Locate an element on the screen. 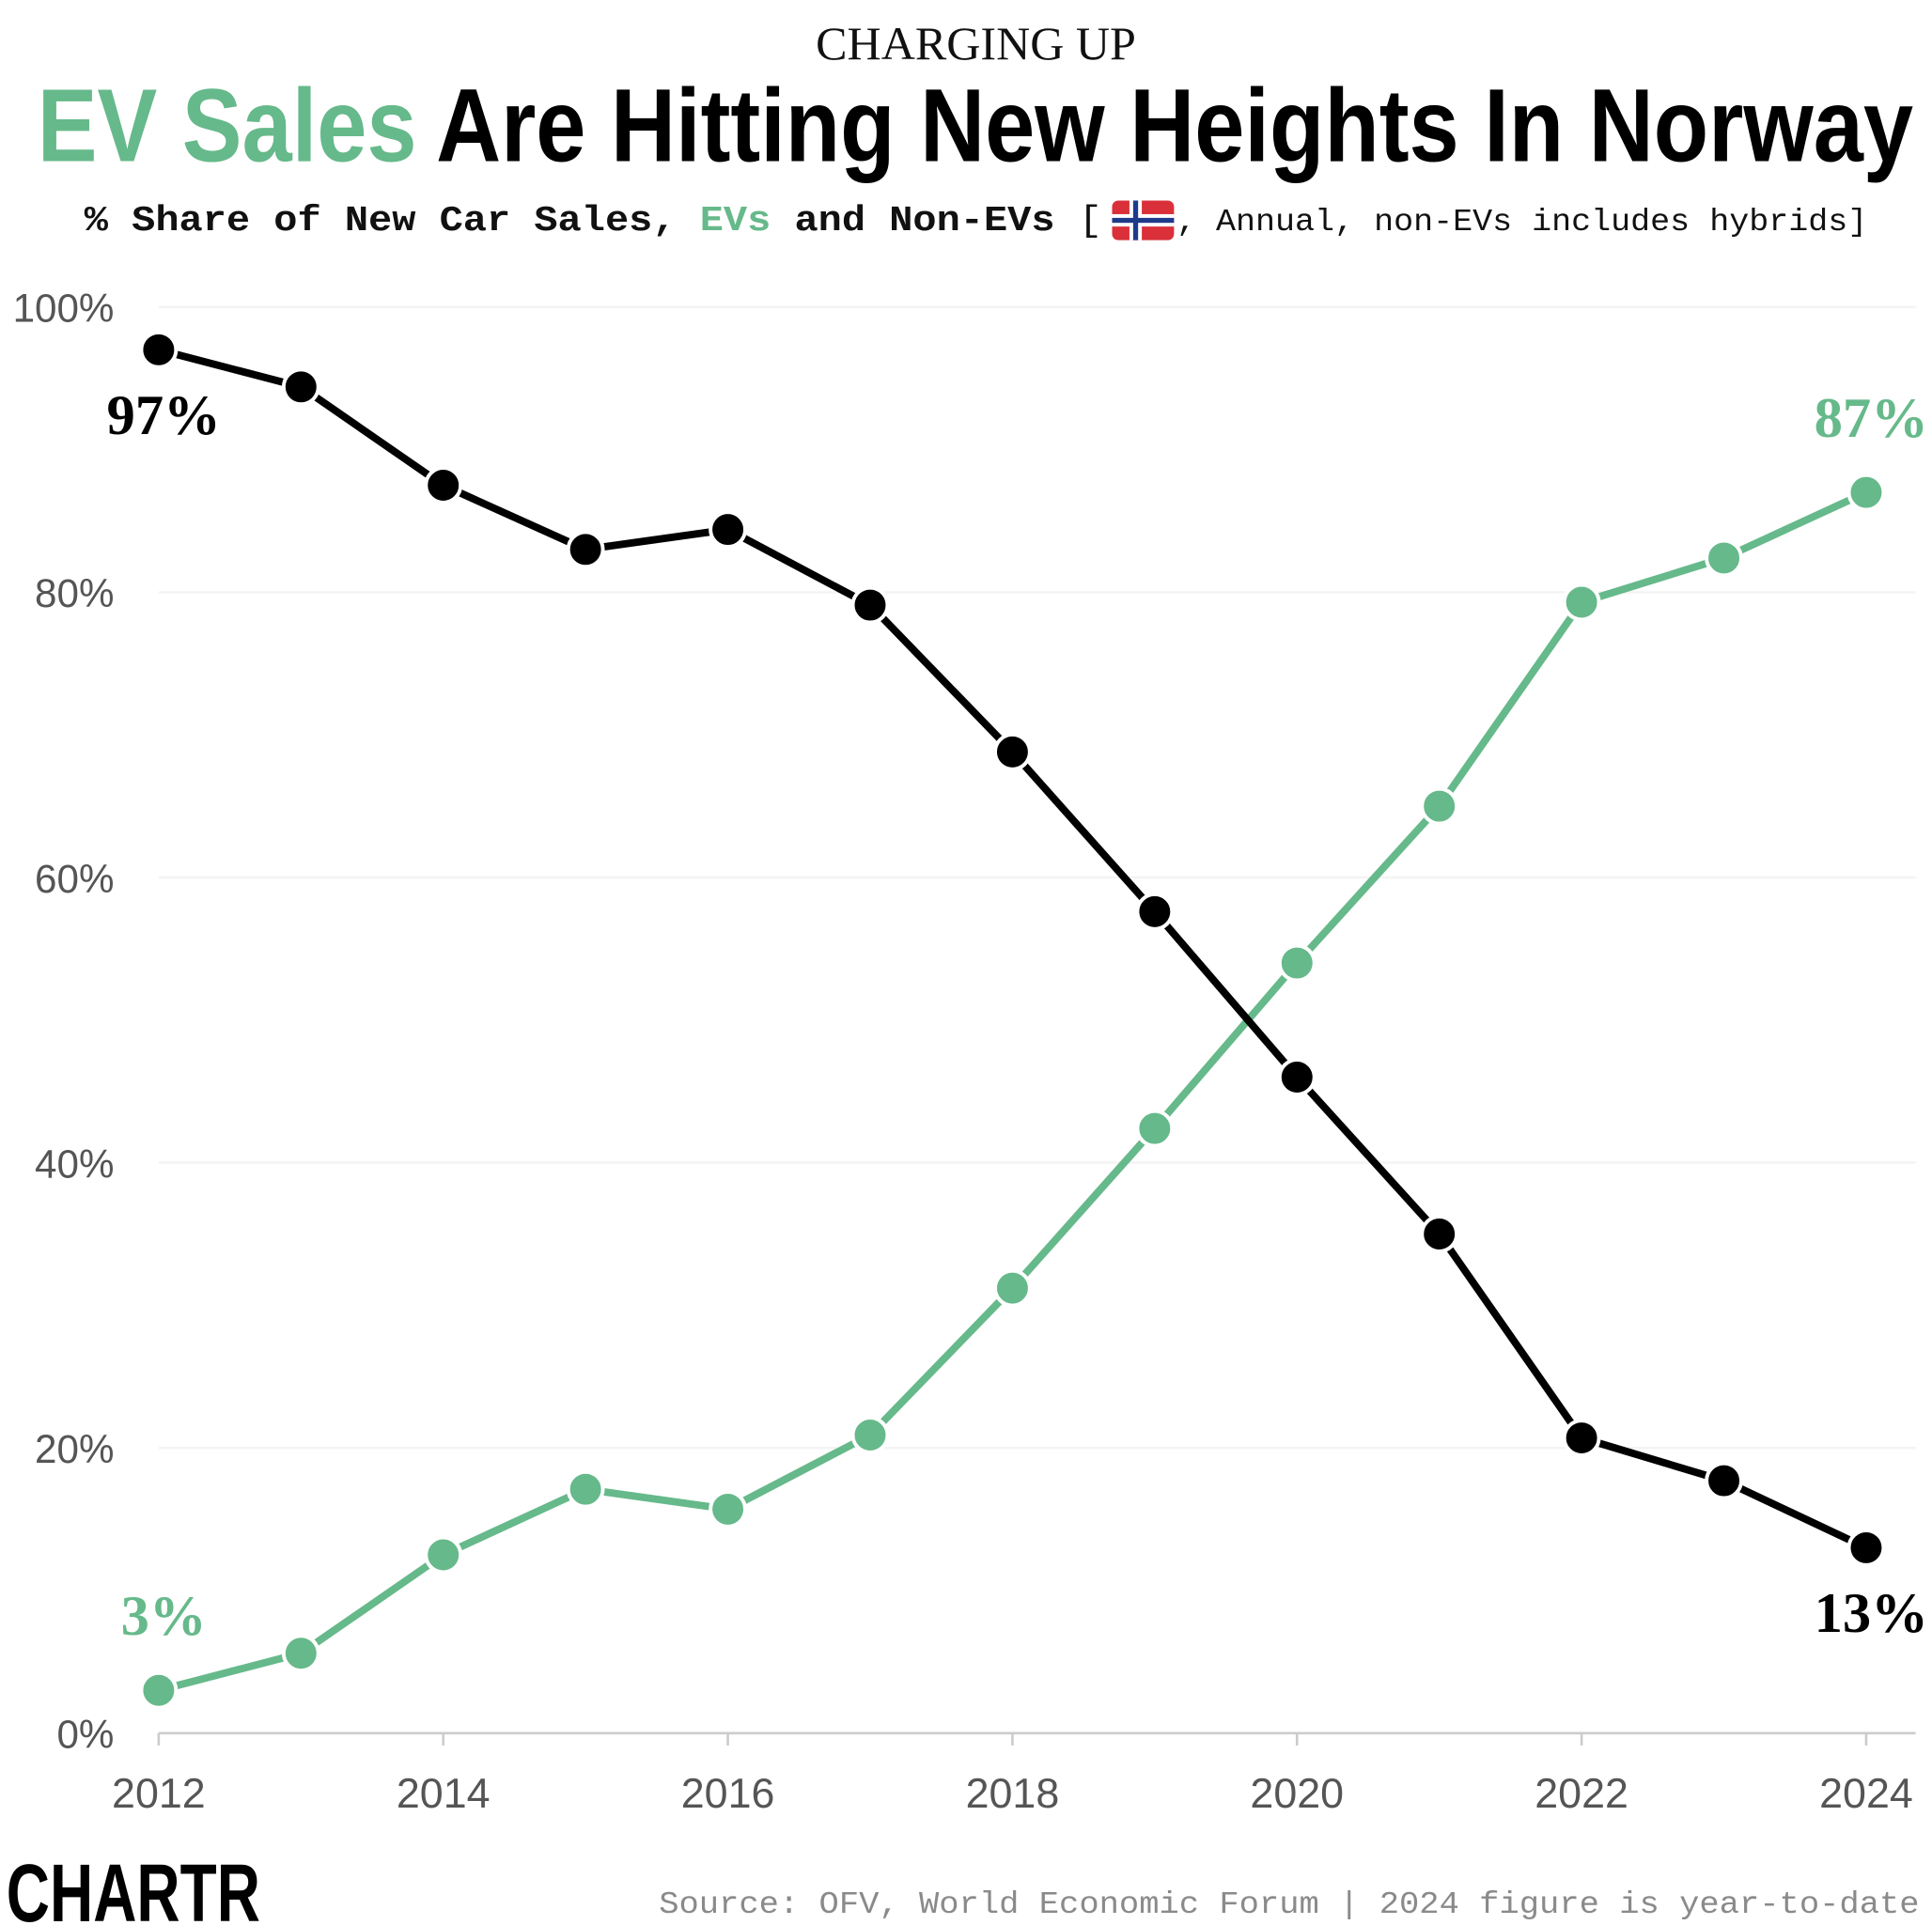 This screenshot has width=1932, height=1925. subtitle-note: , Annual, non-EVs includes hybrids] is located at coordinates (1521, 222).